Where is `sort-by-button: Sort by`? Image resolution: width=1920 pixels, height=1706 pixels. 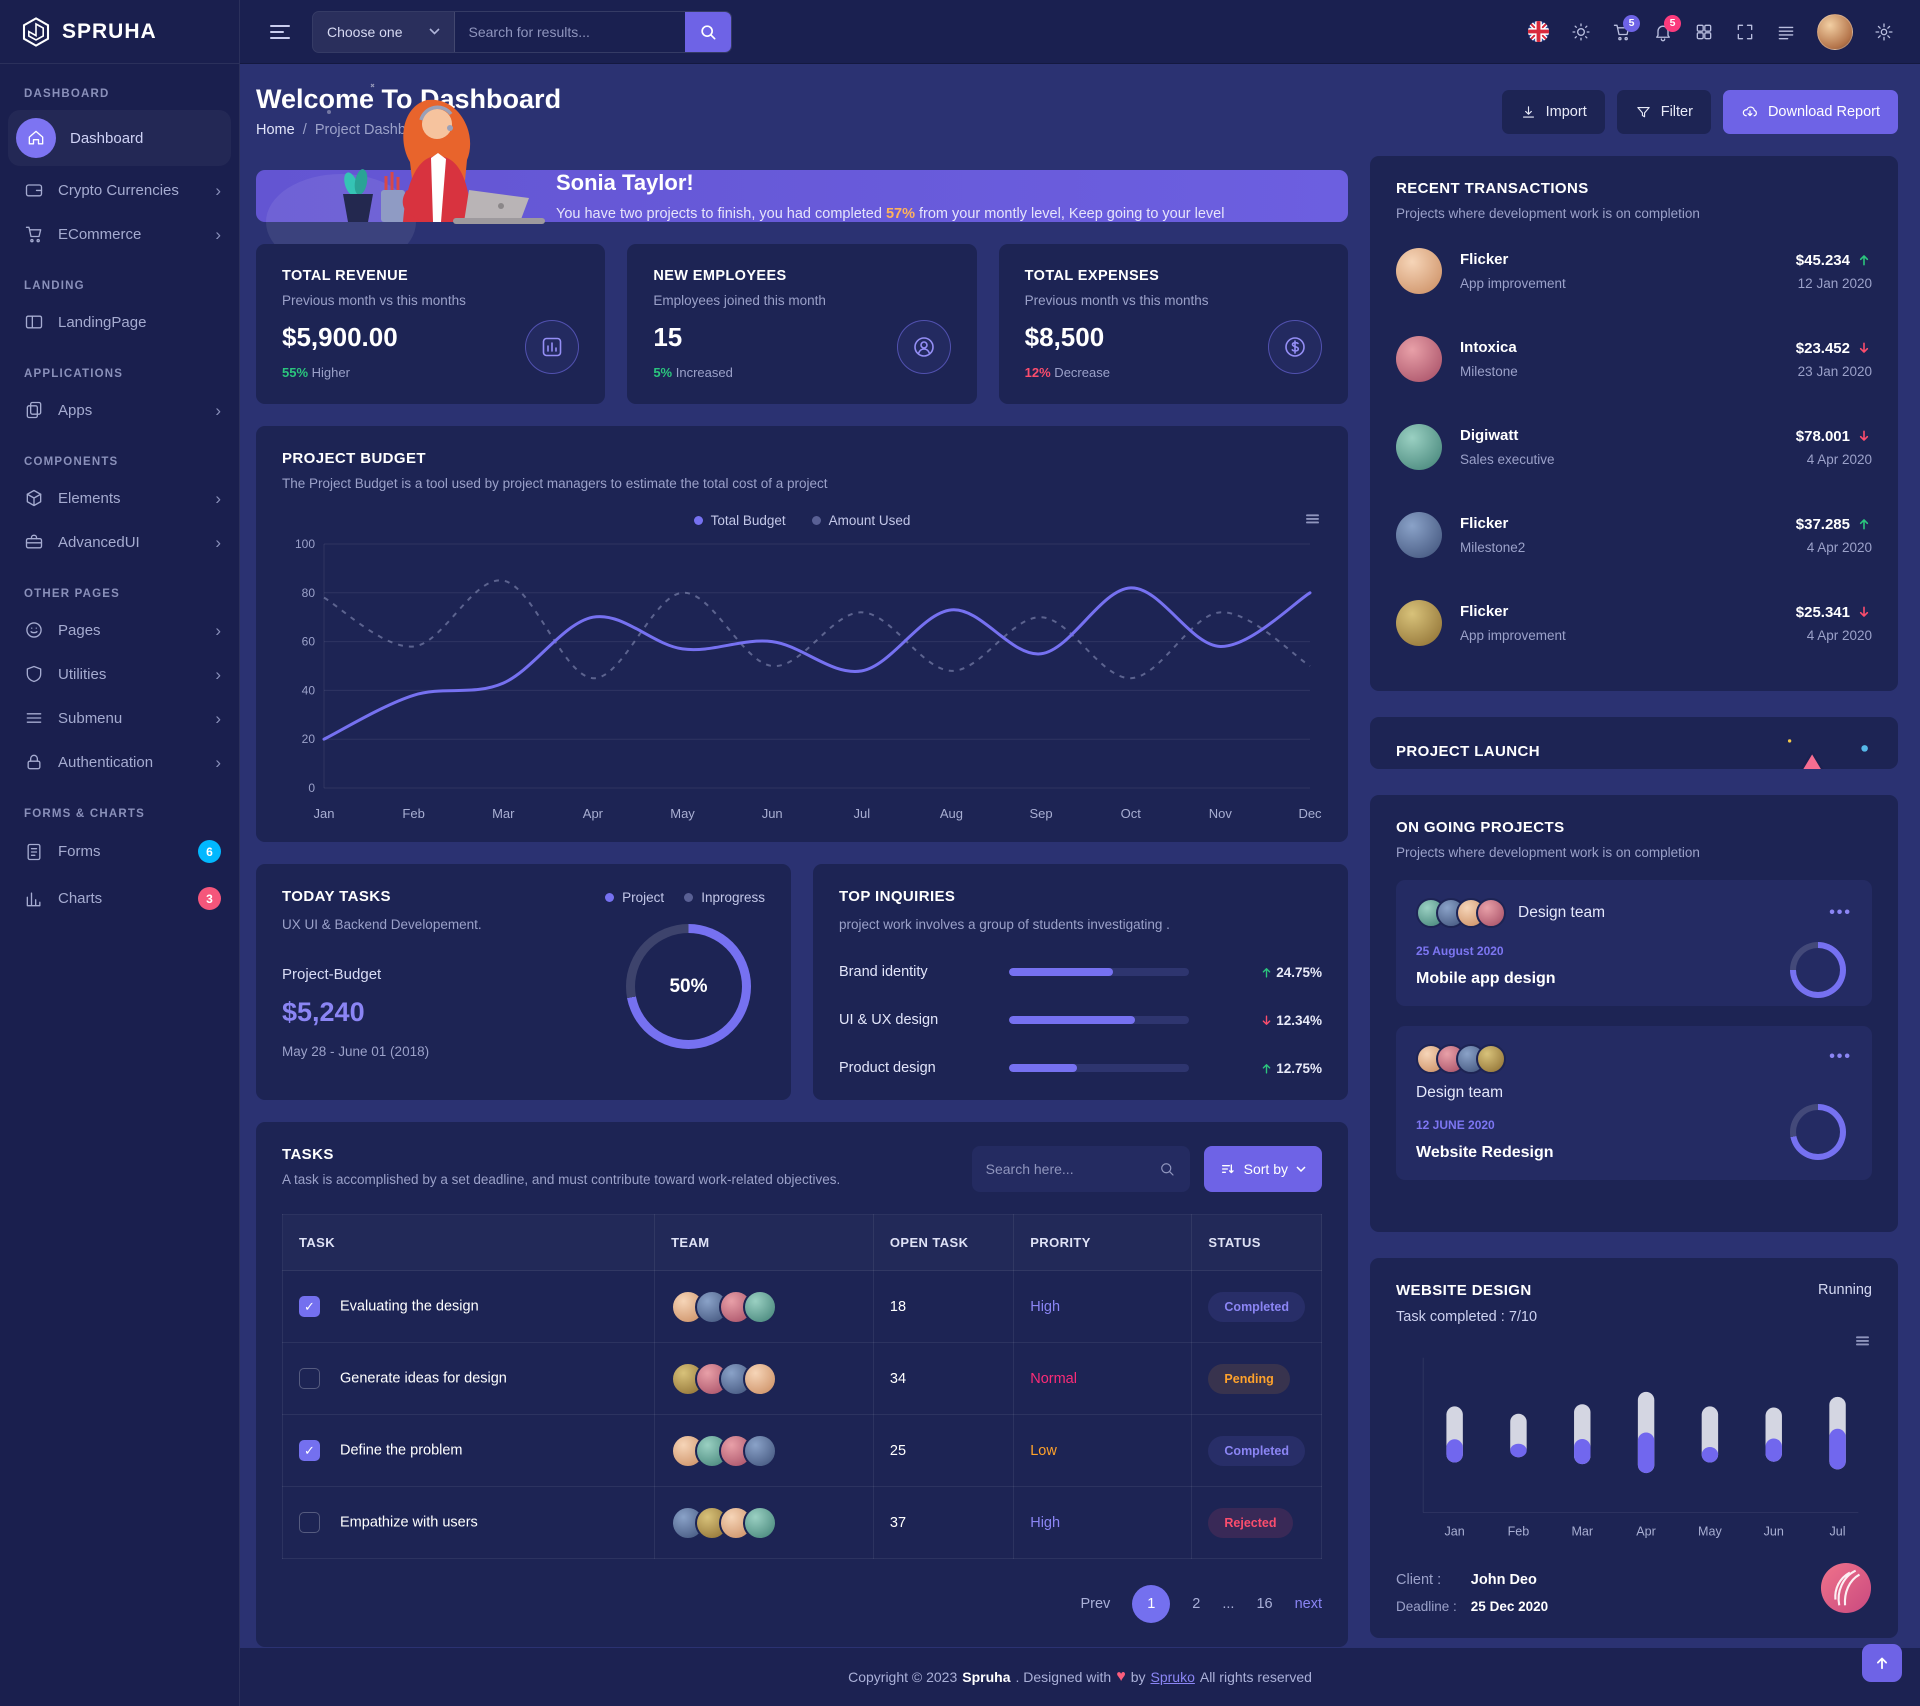 sort-by-button: Sort by is located at coordinates (1262, 1169).